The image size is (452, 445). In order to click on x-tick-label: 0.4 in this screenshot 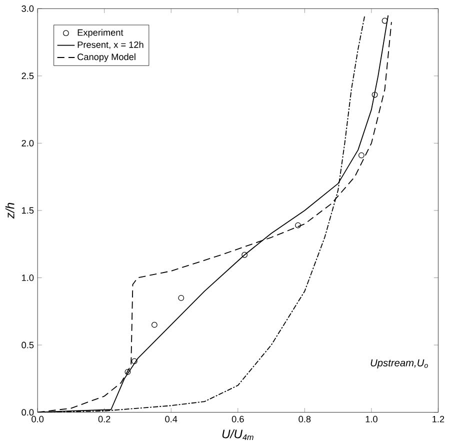, I will do `click(171, 419)`.